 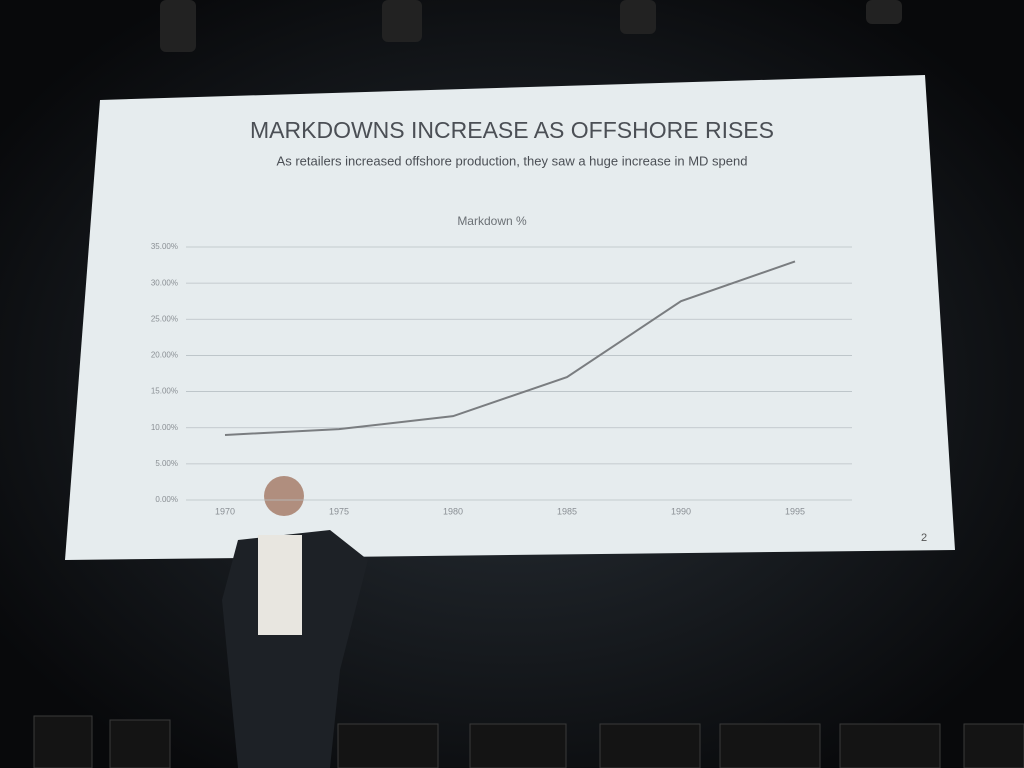 What do you see at coordinates (164, 246) in the screenshot?
I see `y-tick-label: 35.00%` at bounding box center [164, 246].